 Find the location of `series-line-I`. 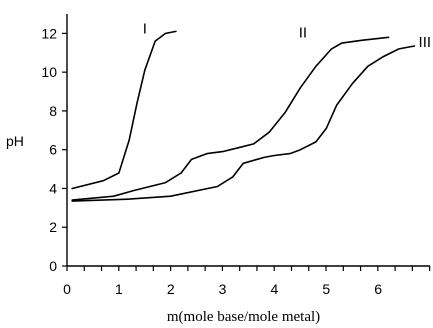

series-line-I is located at coordinates (124, 110).